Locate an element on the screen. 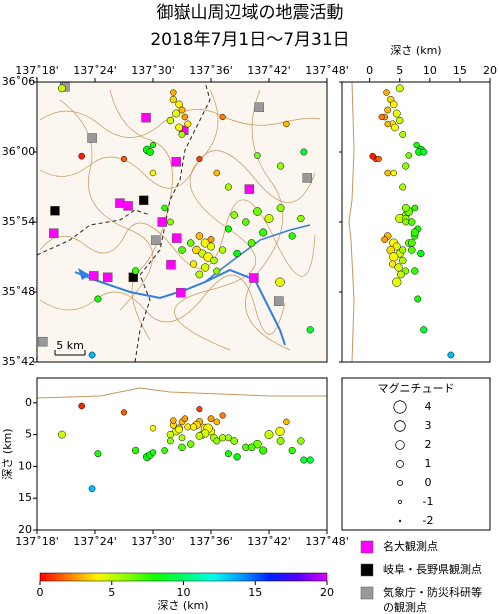 Image resolution: width=500 pixels, height=614 pixels. x-tick-label: 15 is located at coordinates (460, 70).